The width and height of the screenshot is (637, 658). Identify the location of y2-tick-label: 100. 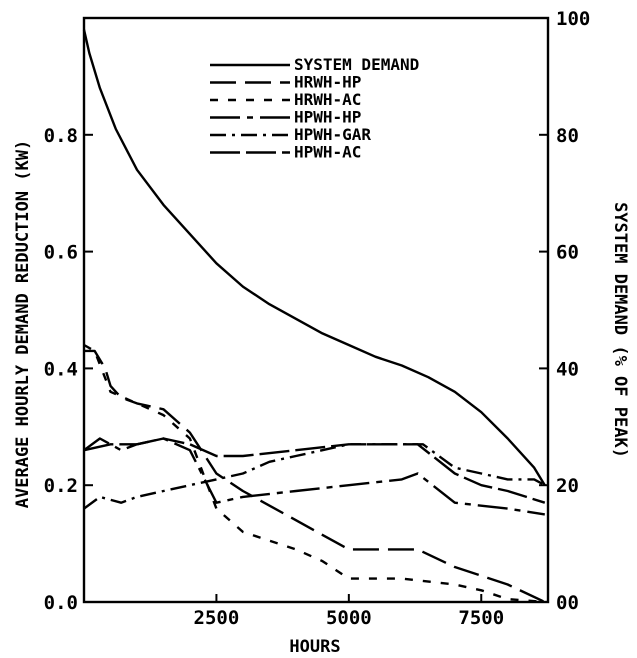
(573, 19).